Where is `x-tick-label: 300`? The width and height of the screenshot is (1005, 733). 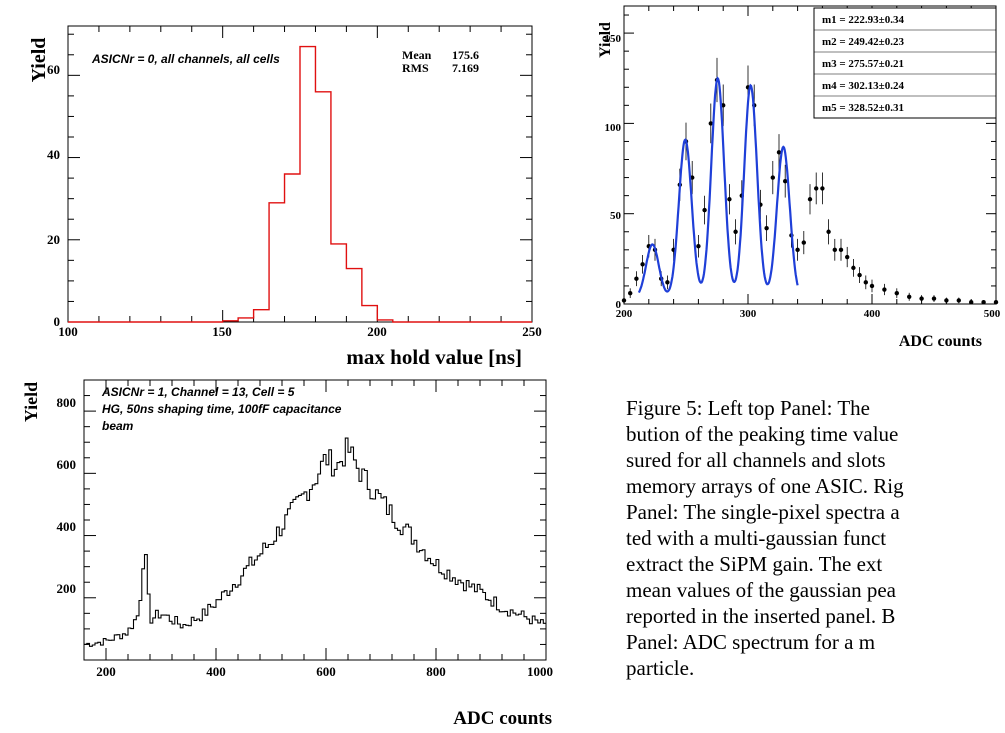
x-tick-label: 300 is located at coordinates (748, 314).